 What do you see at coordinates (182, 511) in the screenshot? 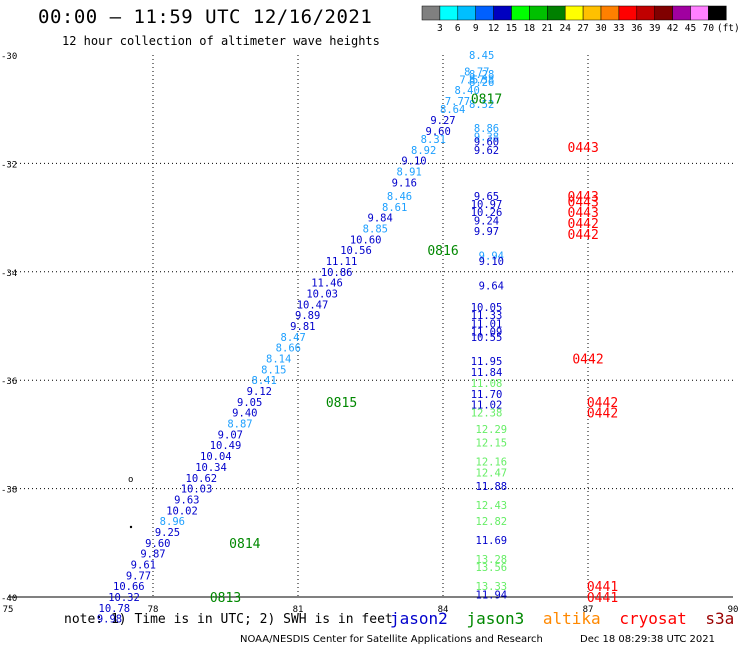
I see `swh-value: 10.02` at bounding box center [182, 511].